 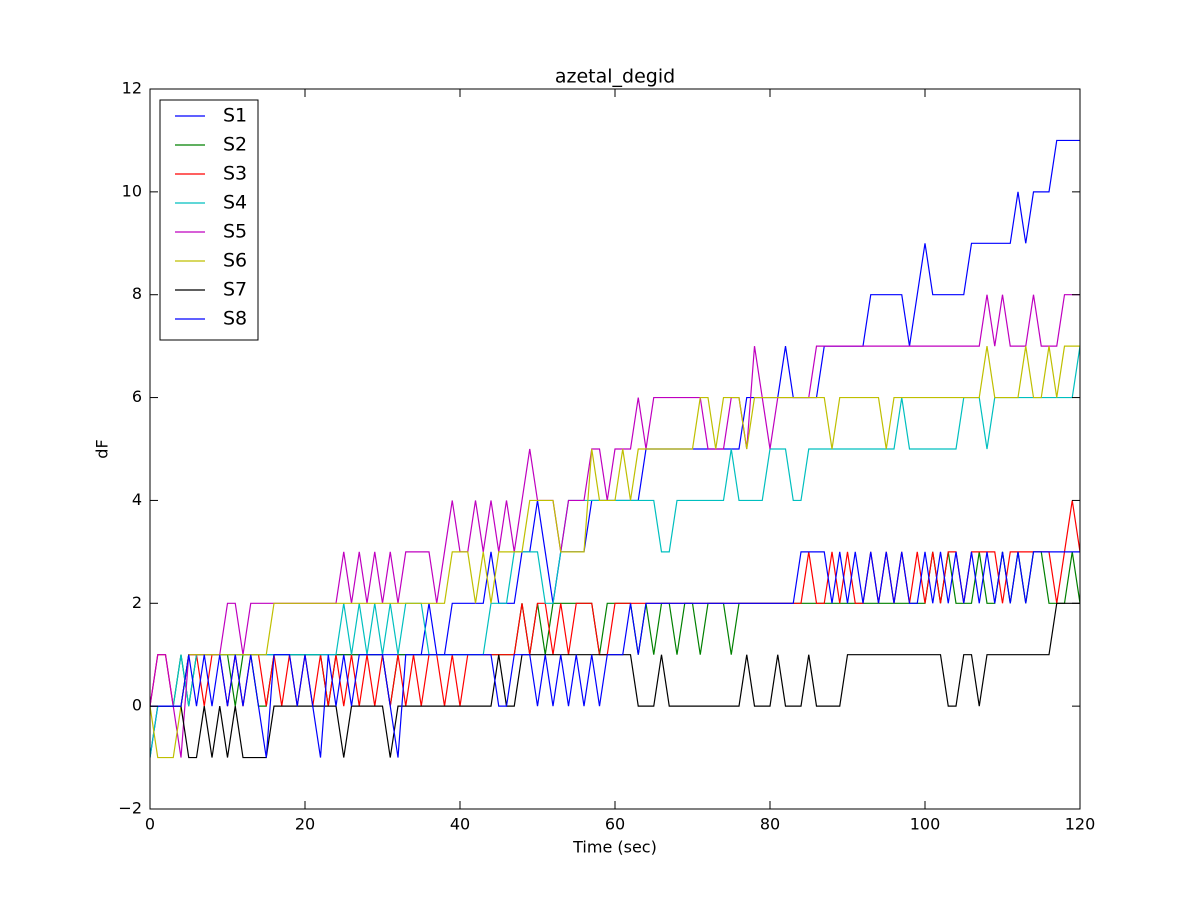 What do you see at coordinates (235, 174) in the screenshot?
I see `legend-label: S3` at bounding box center [235, 174].